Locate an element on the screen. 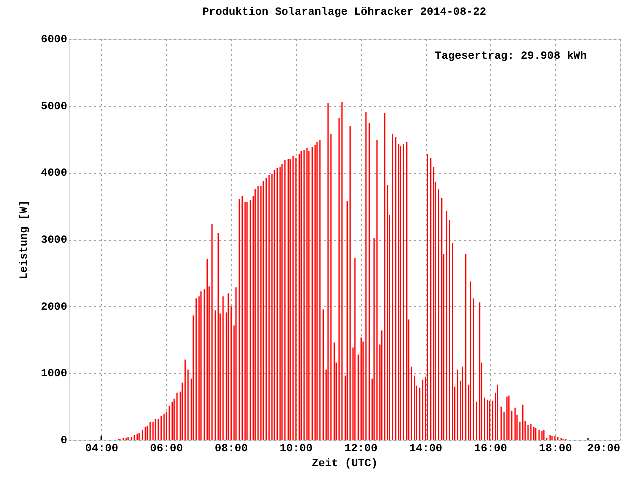  x-tick-label: 20:00 is located at coordinates (603, 450).